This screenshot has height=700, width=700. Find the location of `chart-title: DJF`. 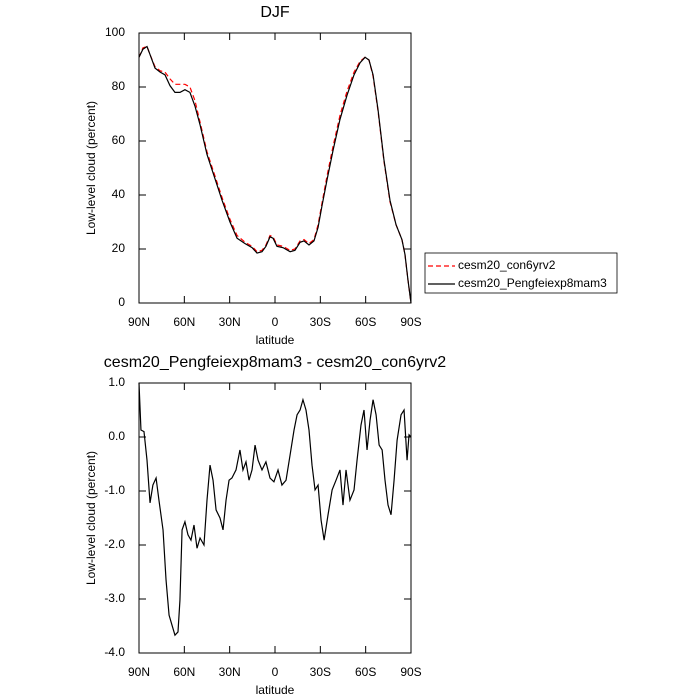

chart-title: DJF is located at coordinates (275, 12).